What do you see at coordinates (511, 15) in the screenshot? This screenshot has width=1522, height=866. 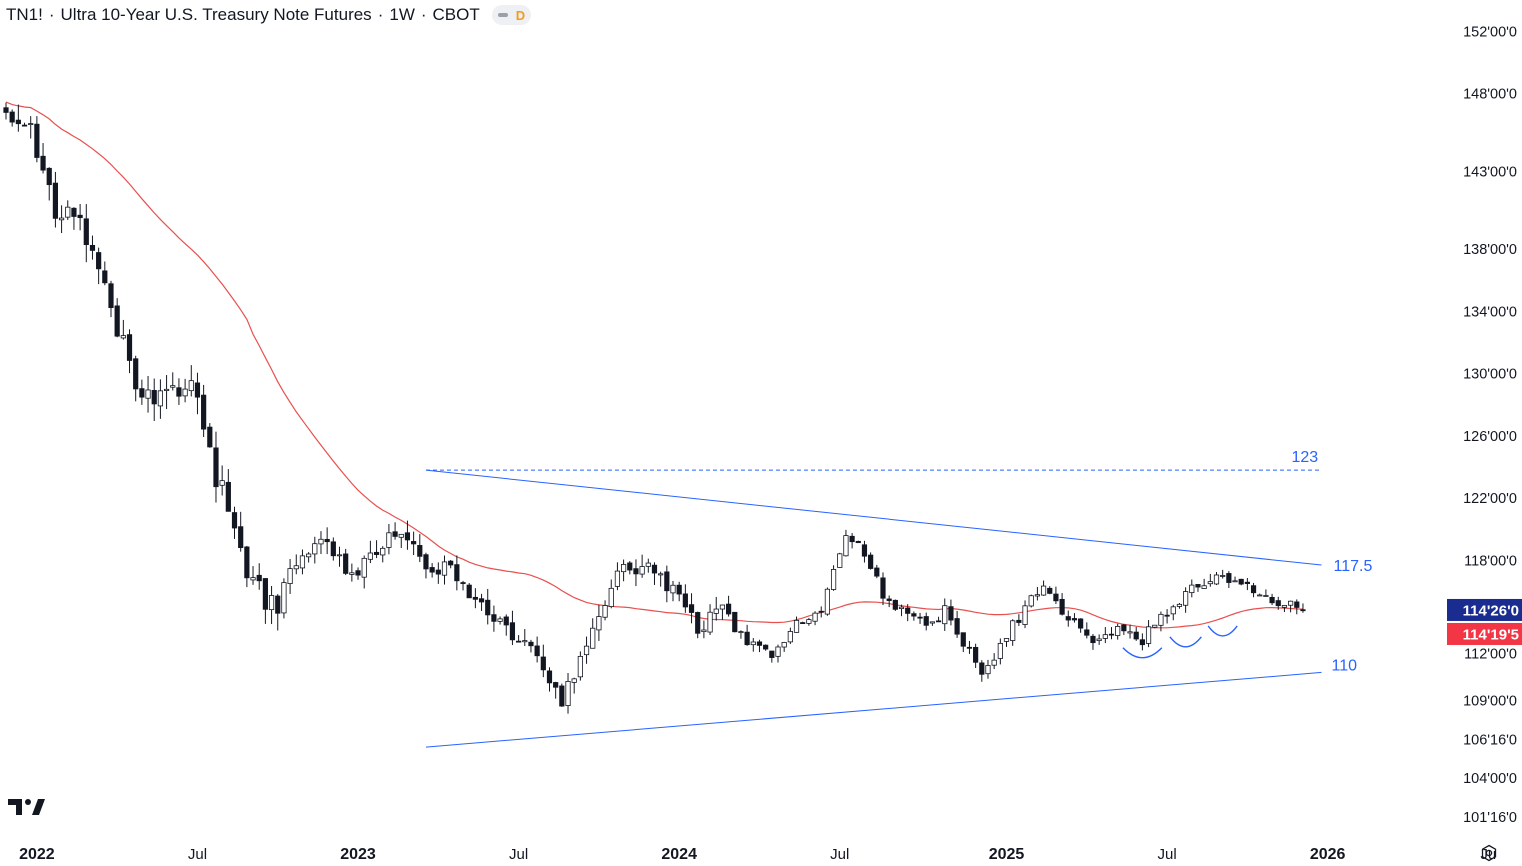 I see `session-badge: D` at bounding box center [511, 15].